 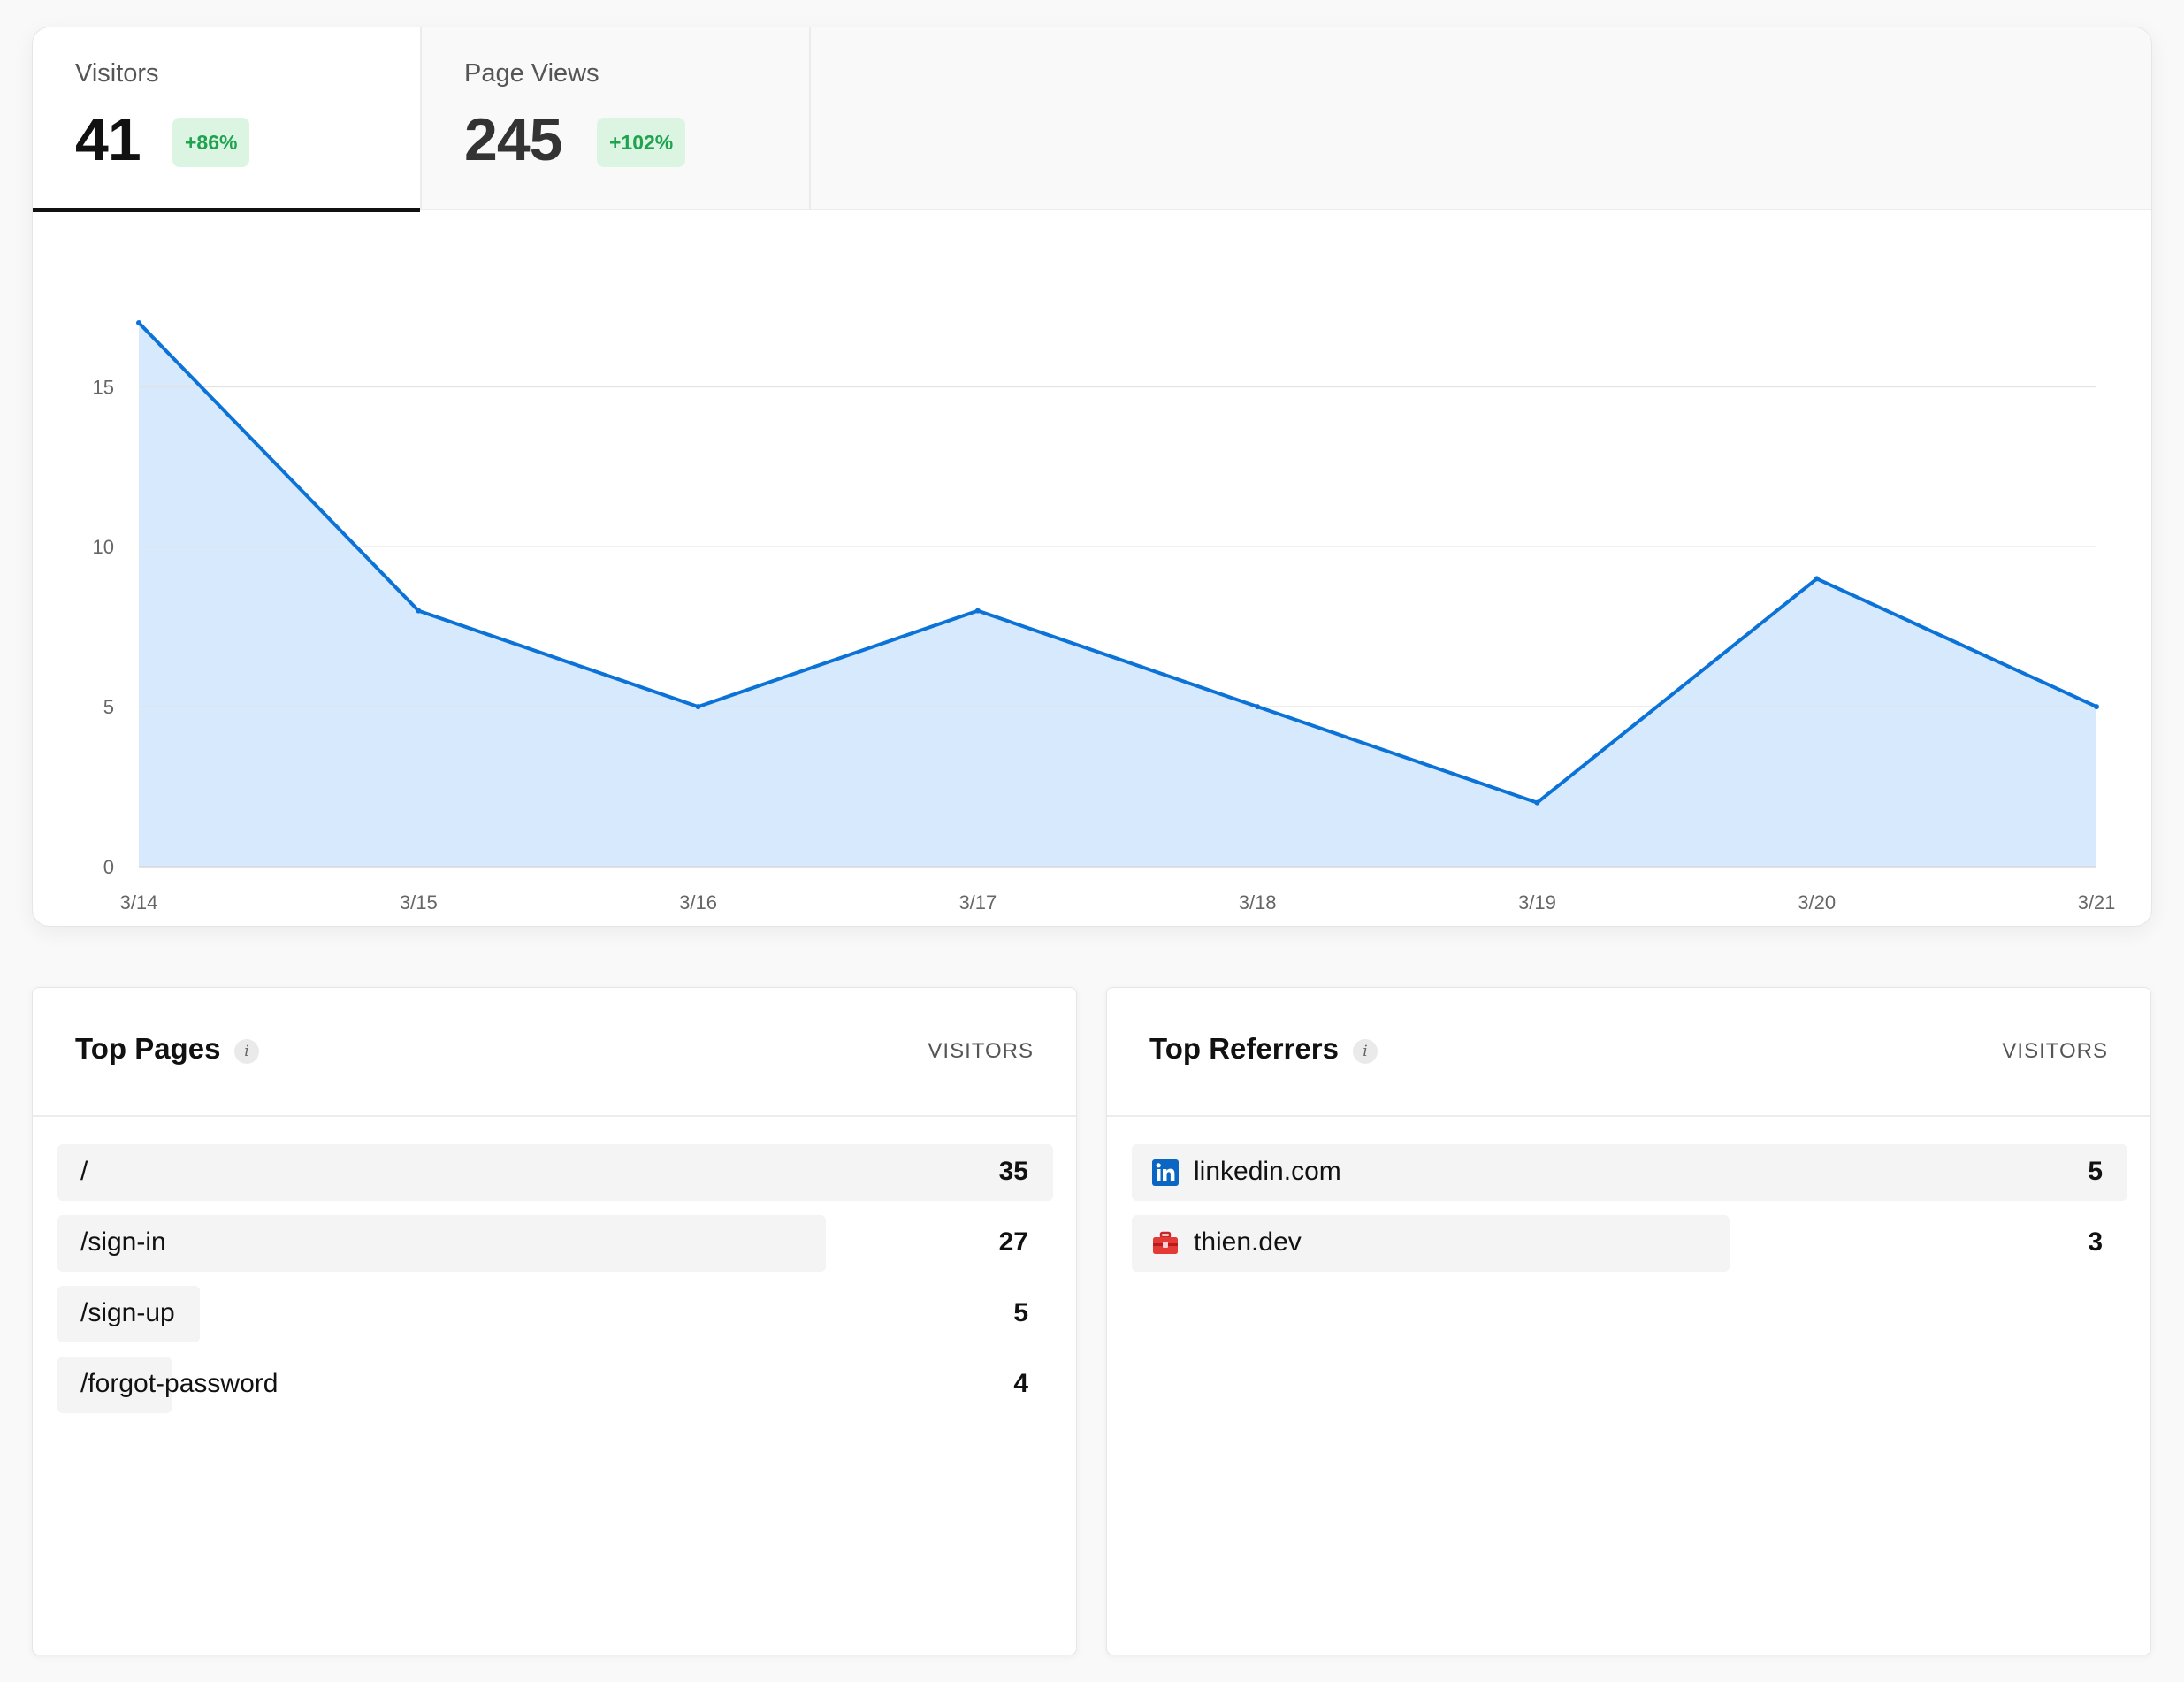 What do you see at coordinates (108, 707) in the screenshot?
I see `y-tick-label: 5` at bounding box center [108, 707].